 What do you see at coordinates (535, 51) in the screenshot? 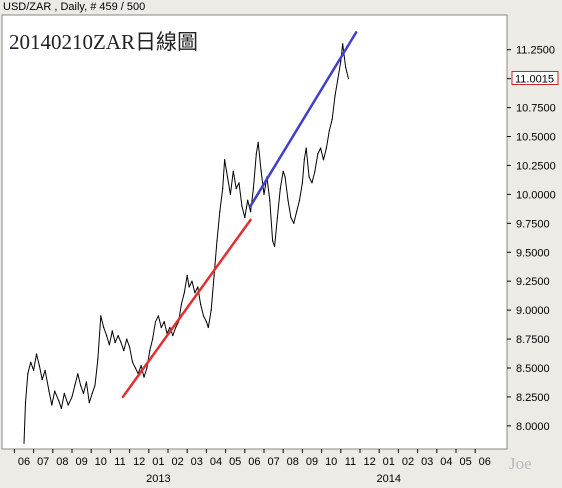
I see `y-tick-label: 11.2500` at bounding box center [535, 51].